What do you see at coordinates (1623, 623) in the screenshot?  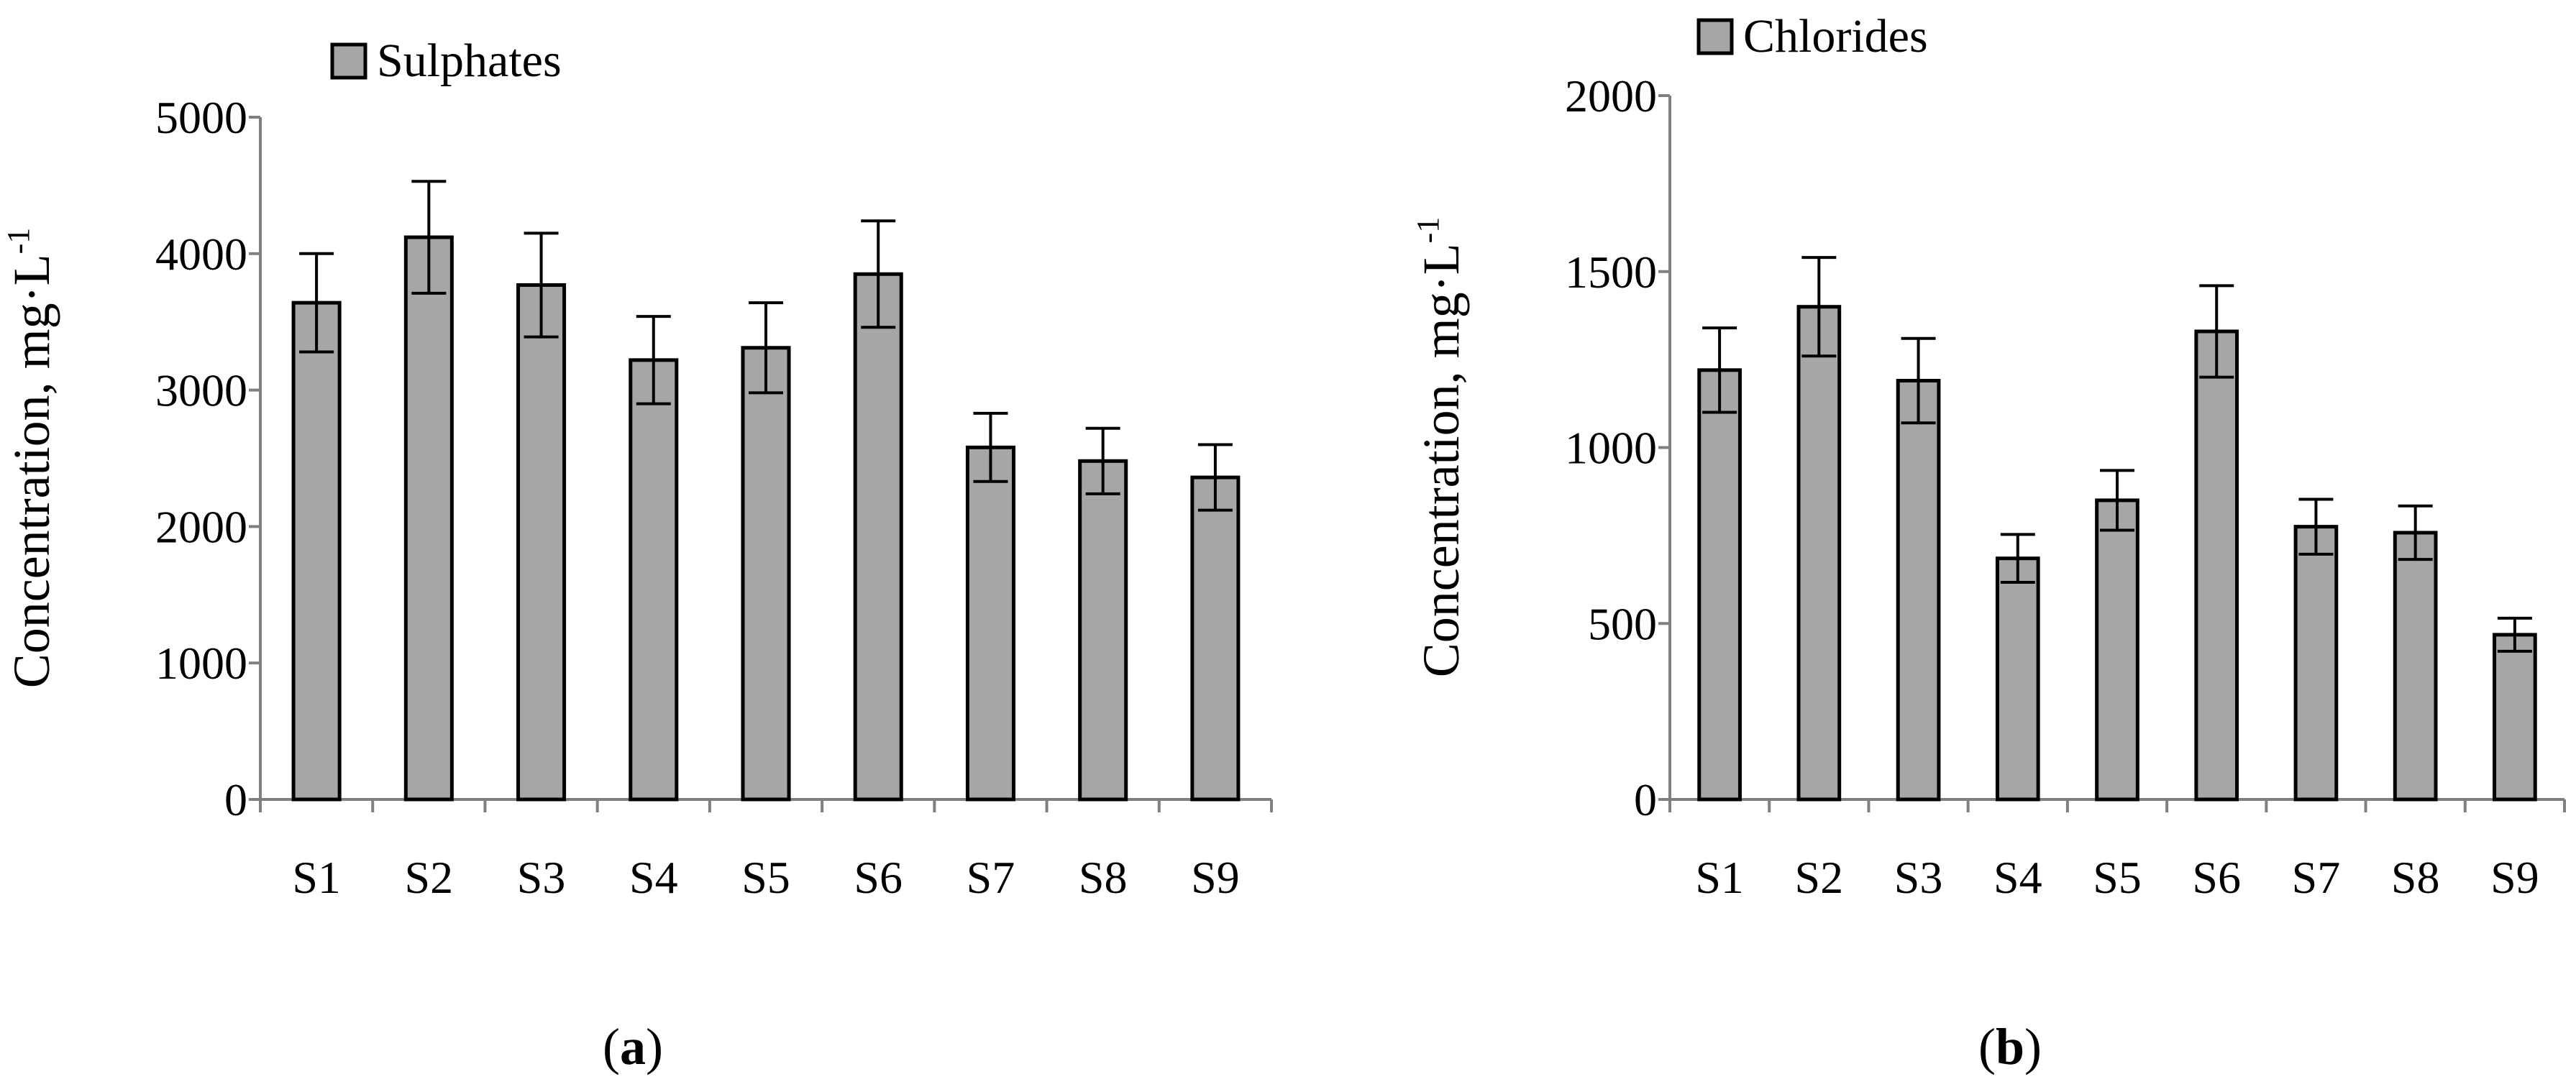 I see `y-tick-label: 500` at bounding box center [1623, 623].